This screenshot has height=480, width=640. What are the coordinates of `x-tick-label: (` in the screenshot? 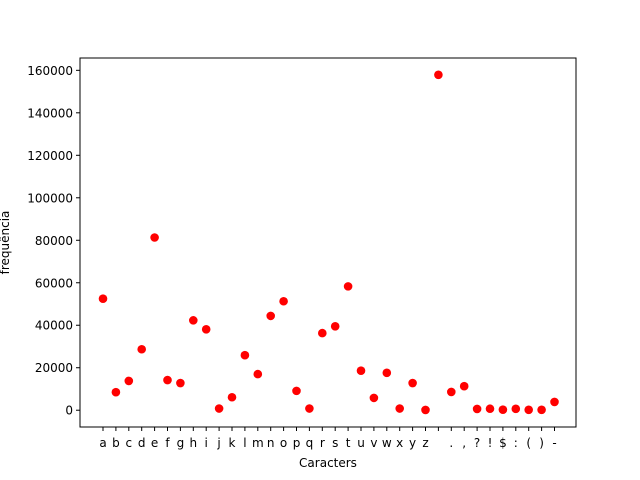 It's located at (528, 443).